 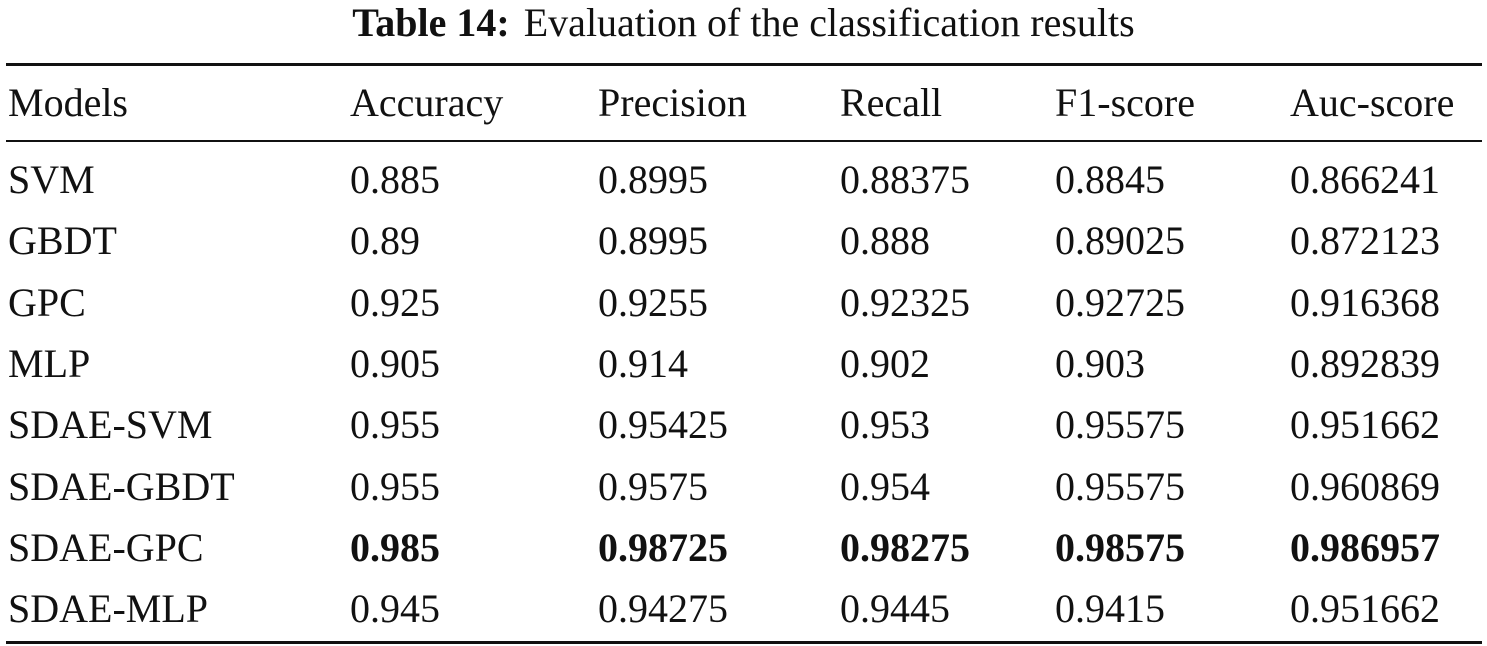 What do you see at coordinates (663, 425) in the screenshot?
I see `value-cell: 0.95425` at bounding box center [663, 425].